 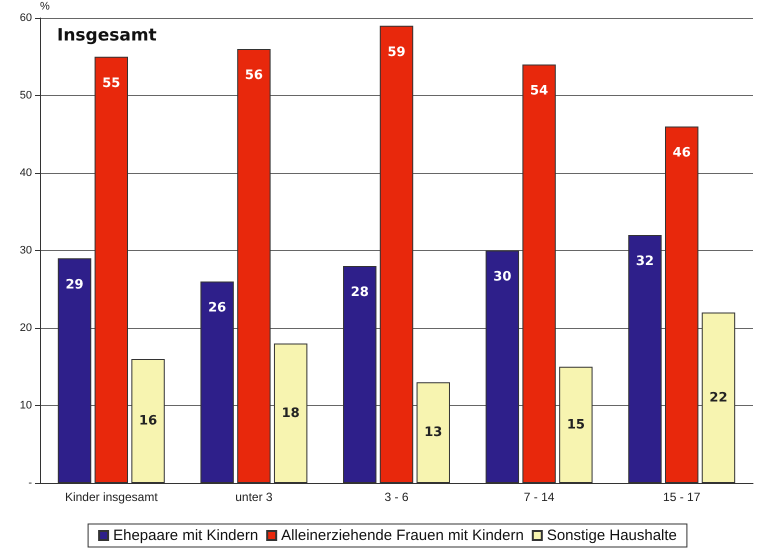 What do you see at coordinates (148, 421) in the screenshot?
I see `data-label: 16` at bounding box center [148, 421].